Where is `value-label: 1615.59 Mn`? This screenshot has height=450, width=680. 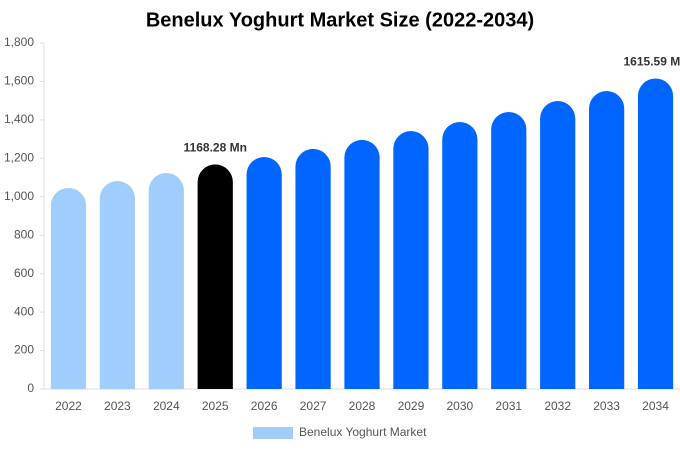 value-label: 1615.59 Mn is located at coordinates (652, 62).